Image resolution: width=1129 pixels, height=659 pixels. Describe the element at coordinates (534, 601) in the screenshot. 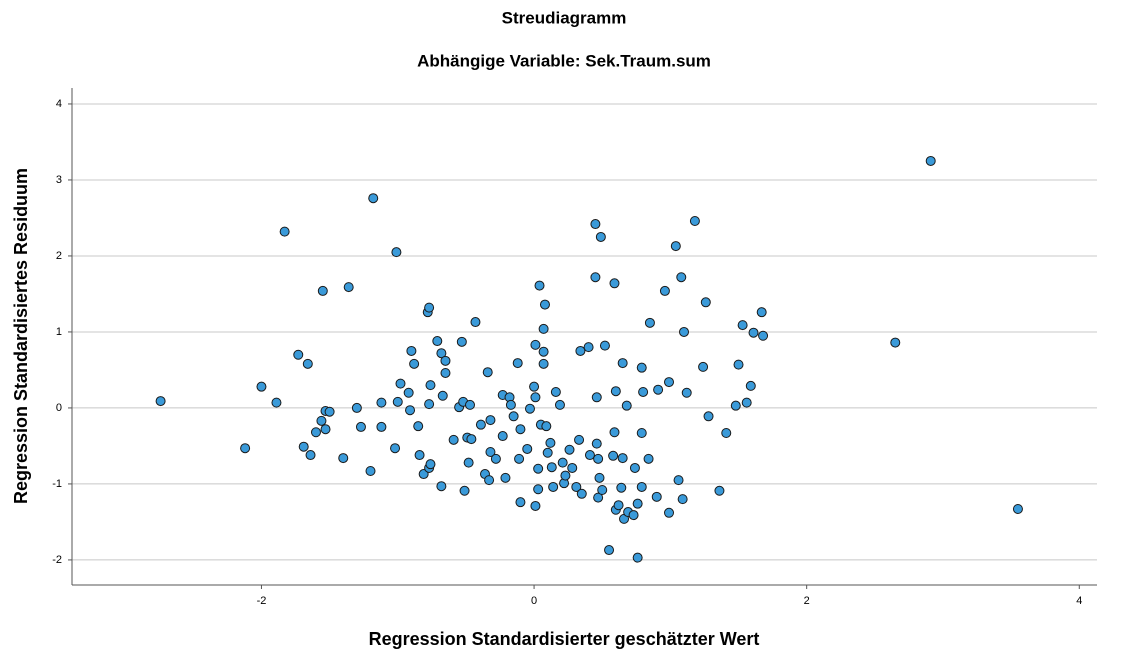

I see `x-tick-label: 0` at that location.